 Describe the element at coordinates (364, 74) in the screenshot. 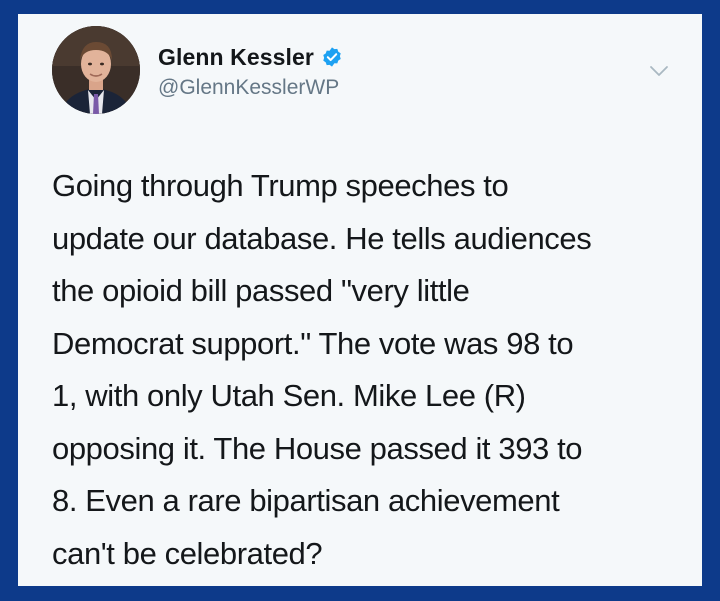

I see `tweet-header: Glenn Kessler @GlennKesslerWP` at that location.